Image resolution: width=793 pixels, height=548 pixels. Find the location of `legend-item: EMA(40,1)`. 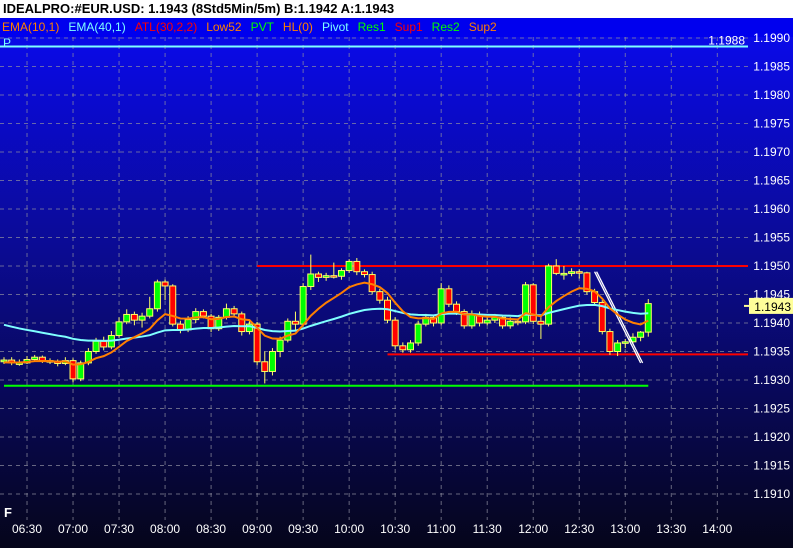

legend-item: EMA(40,1) is located at coordinates (97, 27).